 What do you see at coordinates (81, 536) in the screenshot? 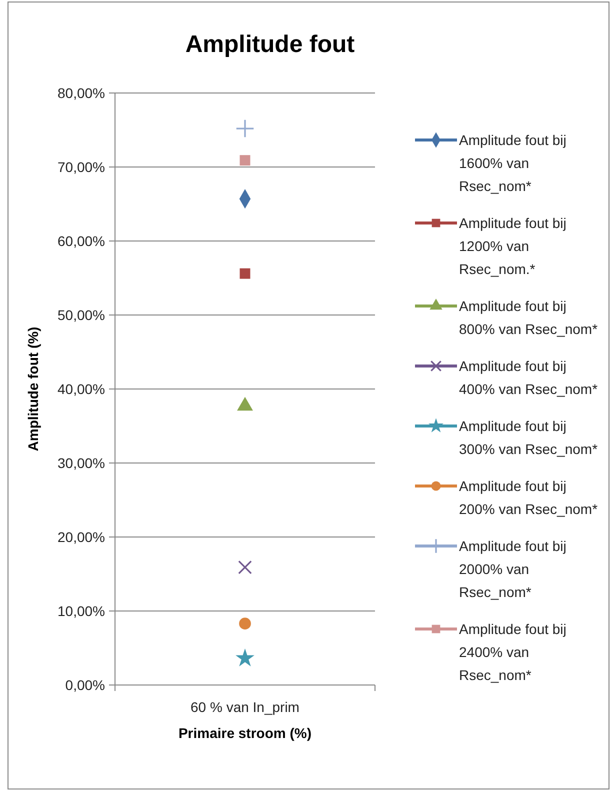
I see `y-tick-label: 20,00%` at bounding box center [81, 536].